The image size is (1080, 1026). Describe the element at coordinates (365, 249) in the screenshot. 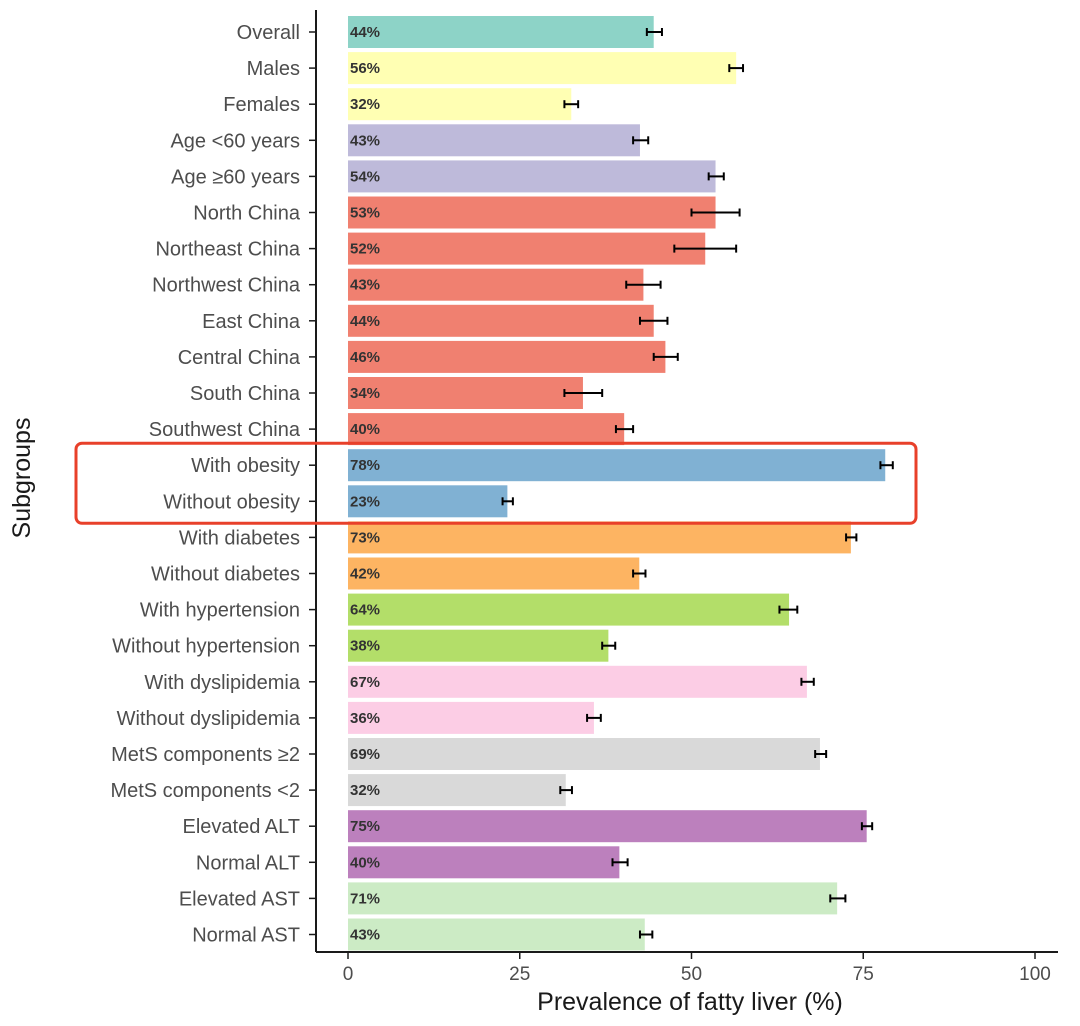

I see `data-label: 52%` at that location.